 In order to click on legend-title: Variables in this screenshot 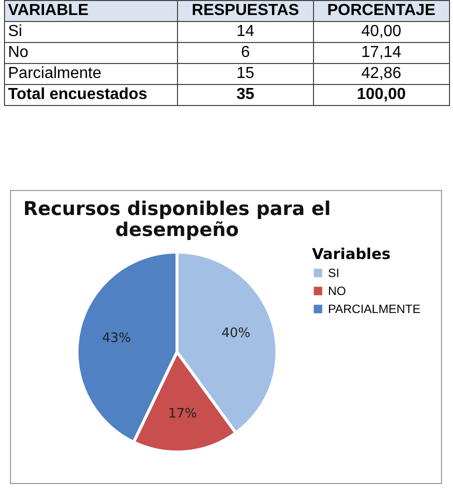, I will do `click(351, 254)`.